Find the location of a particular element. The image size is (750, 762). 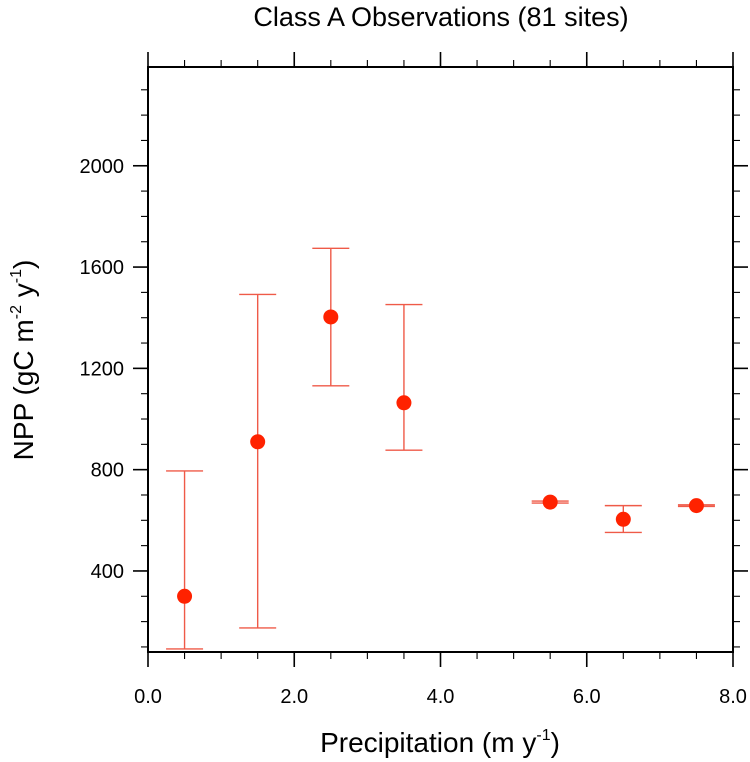

x-axis-label-sup: -1 is located at coordinates (543, 735).